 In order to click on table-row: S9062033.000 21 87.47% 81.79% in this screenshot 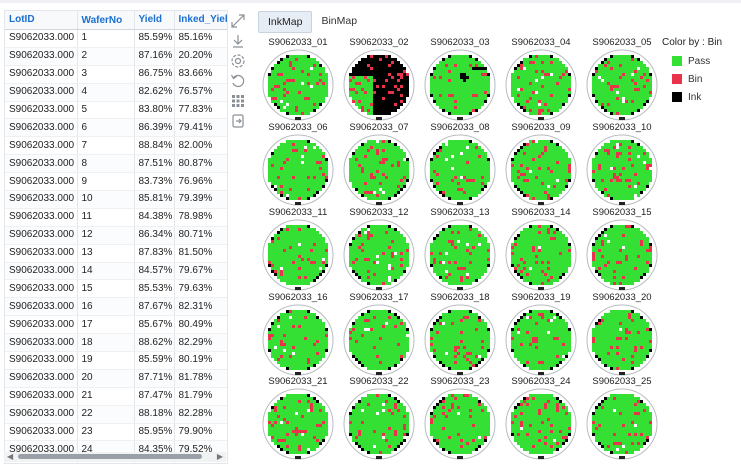, I will do `click(116, 396)`.